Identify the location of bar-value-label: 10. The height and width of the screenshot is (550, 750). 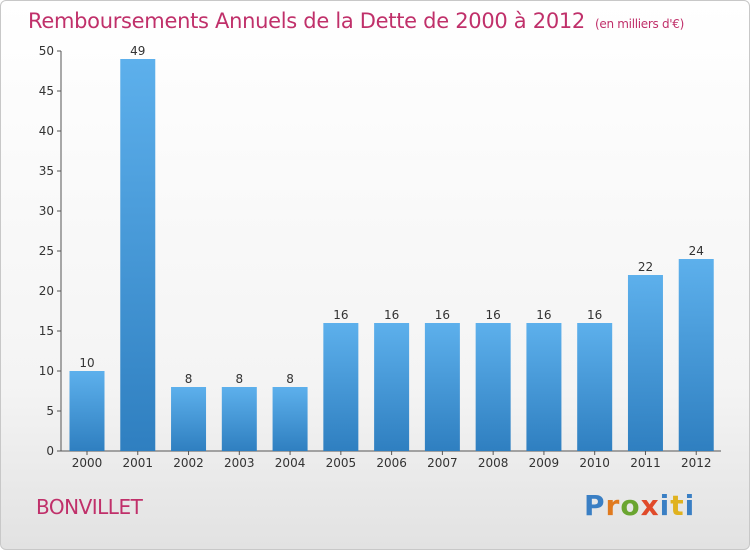
(86, 363).